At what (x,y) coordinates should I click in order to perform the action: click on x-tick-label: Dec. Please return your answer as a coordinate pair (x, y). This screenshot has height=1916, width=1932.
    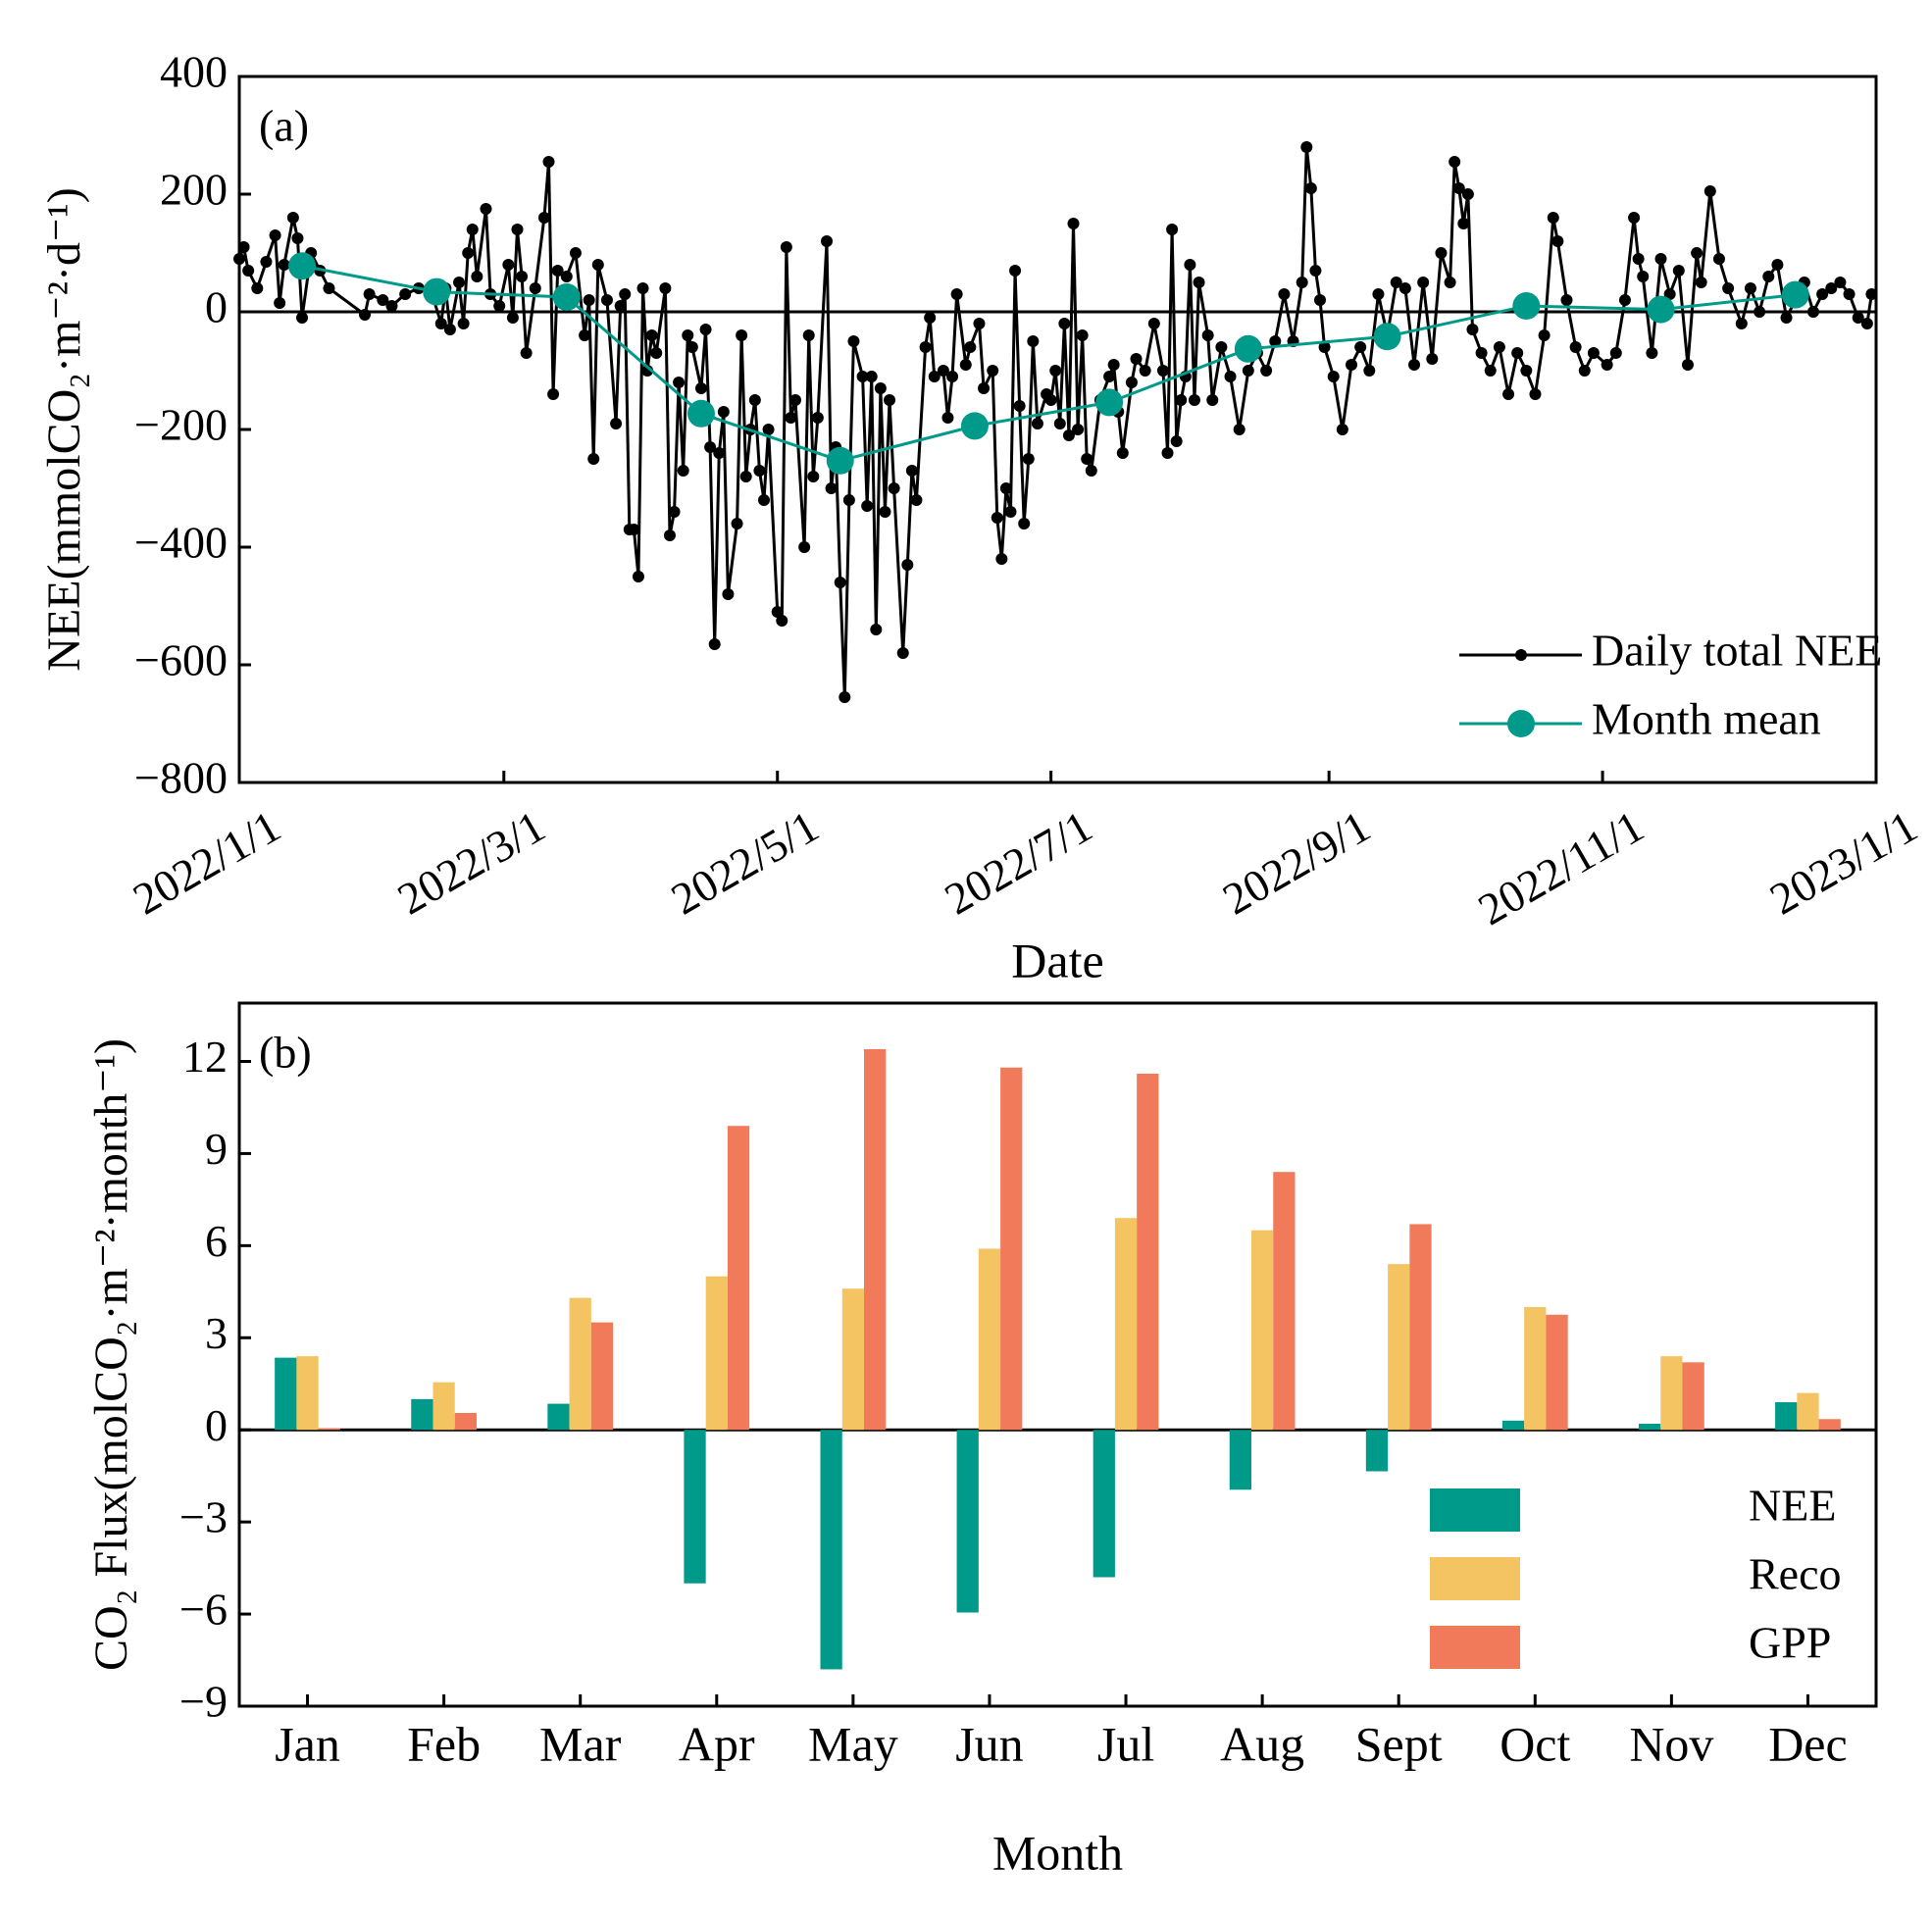
    Looking at the image, I should click on (1808, 1743).